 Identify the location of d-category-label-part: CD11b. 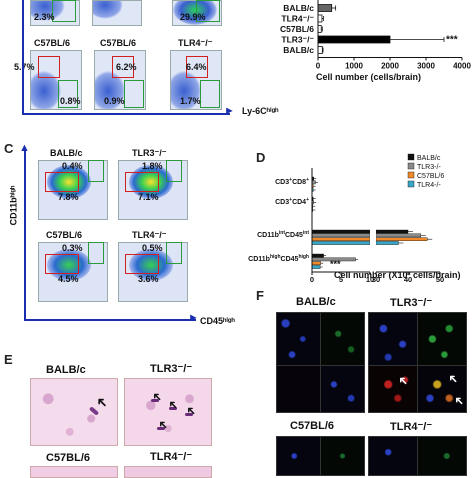
(259, 259).